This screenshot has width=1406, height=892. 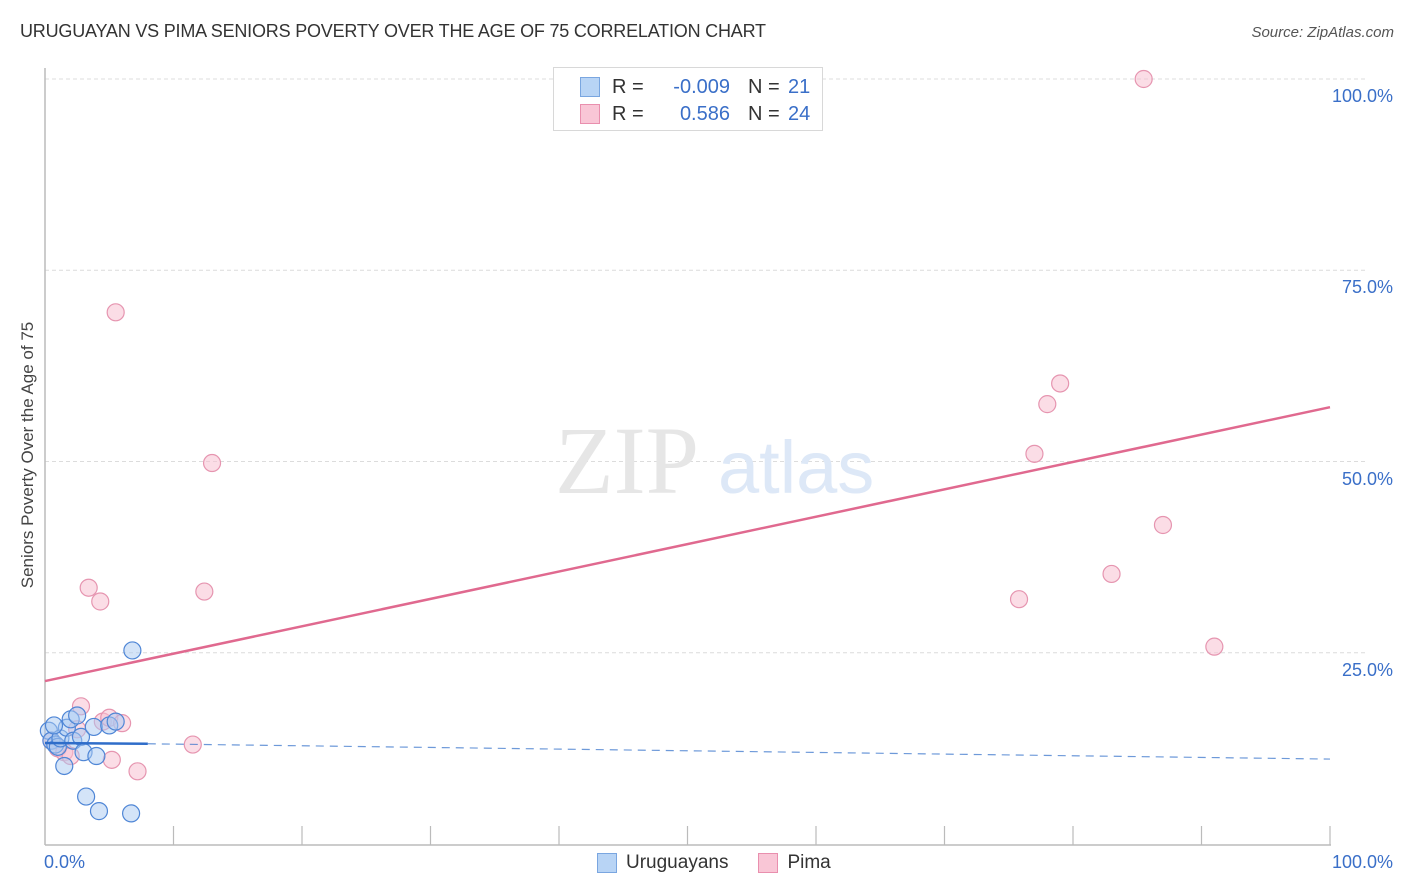 I want to click on uruguayans-trend-dashed, so click(x=739, y=751).